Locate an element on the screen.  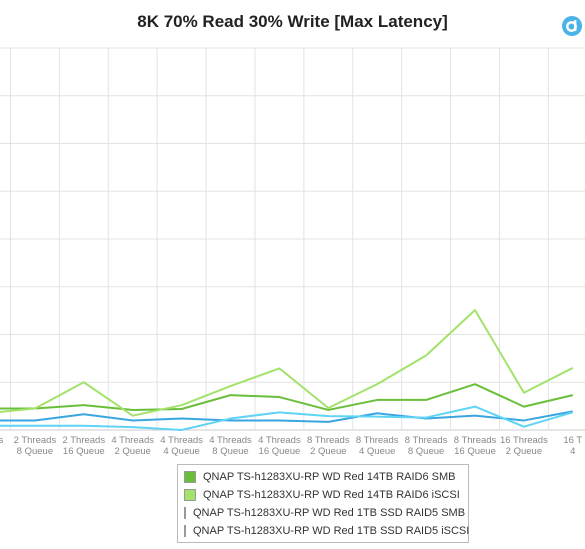
legend-item: QNAP TS-h1283XU-RP WD Red 14TB RAID6 SMB is located at coordinates (323, 477).